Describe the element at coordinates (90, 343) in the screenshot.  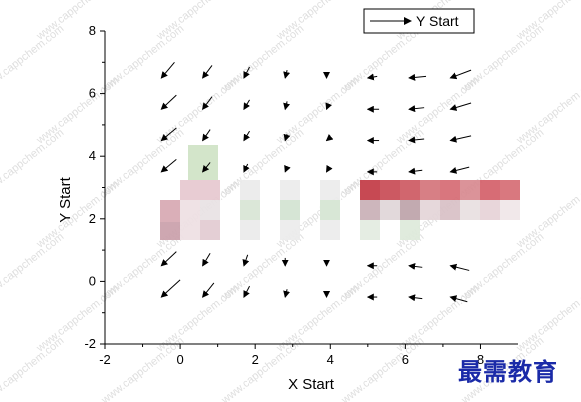
I see `y-tick-label: -2` at that location.